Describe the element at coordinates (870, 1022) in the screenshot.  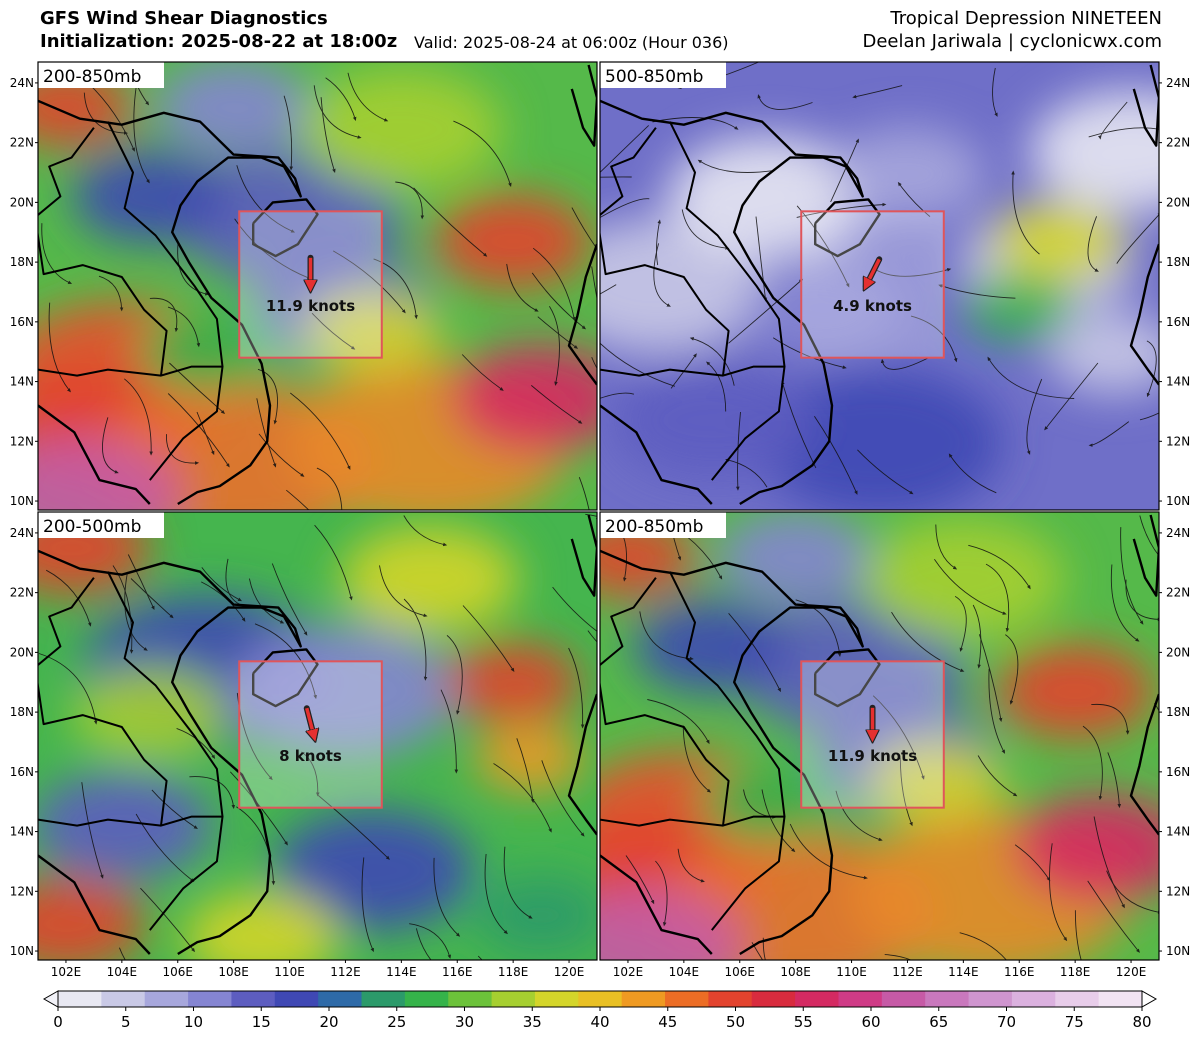
I see `colorbar-tick-label: 60` at that location.